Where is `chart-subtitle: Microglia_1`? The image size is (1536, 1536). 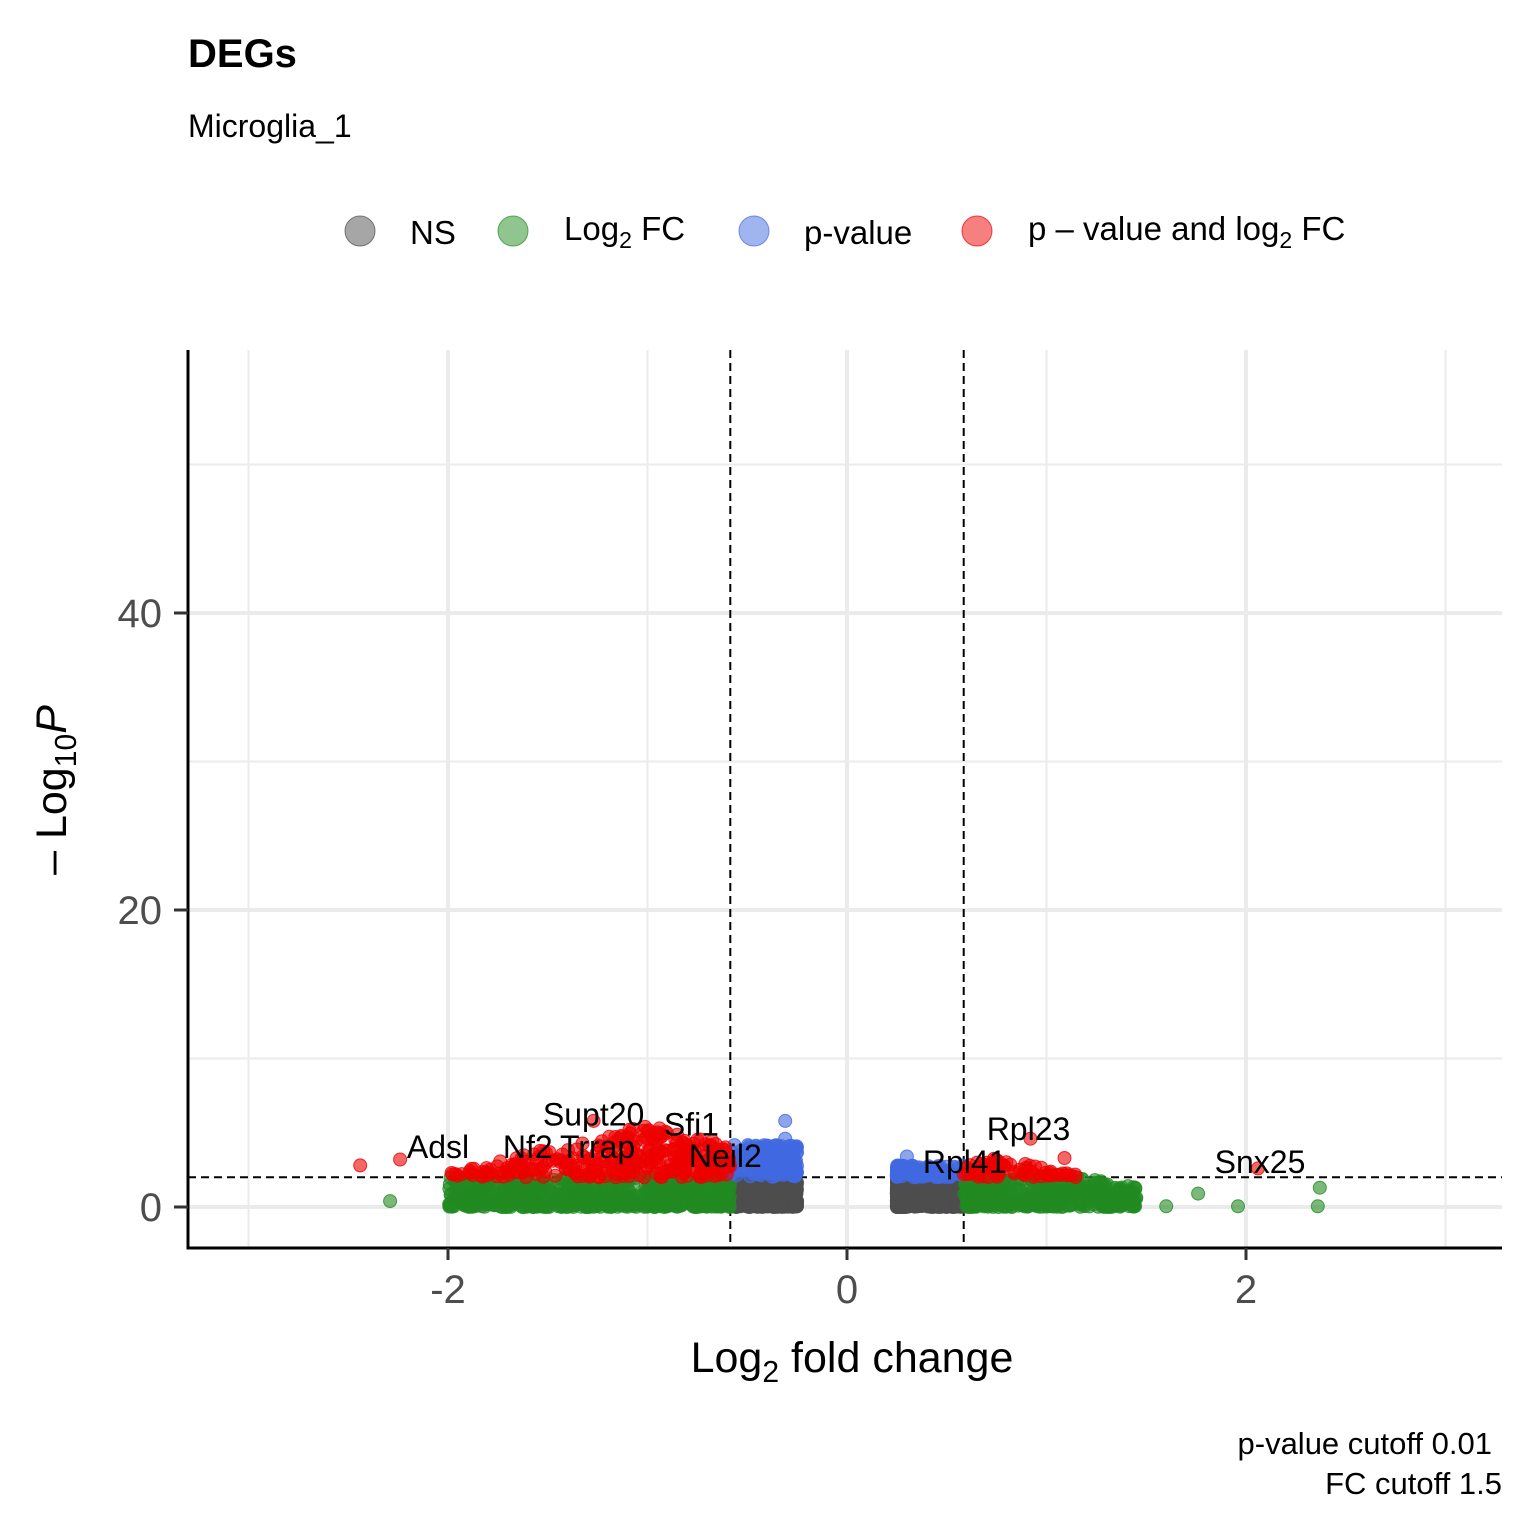 chart-subtitle: Microglia_1 is located at coordinates (270, 126).